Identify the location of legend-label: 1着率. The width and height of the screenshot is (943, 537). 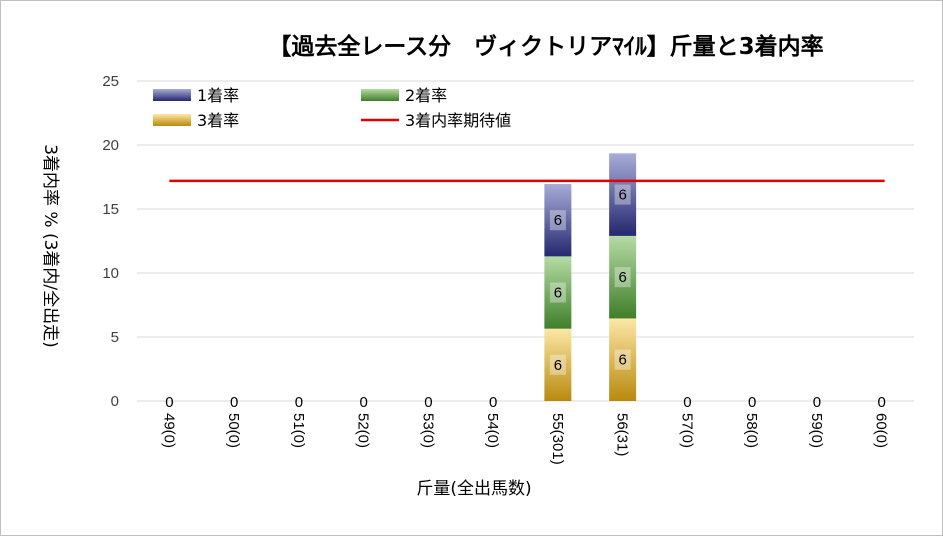
(218, 95).